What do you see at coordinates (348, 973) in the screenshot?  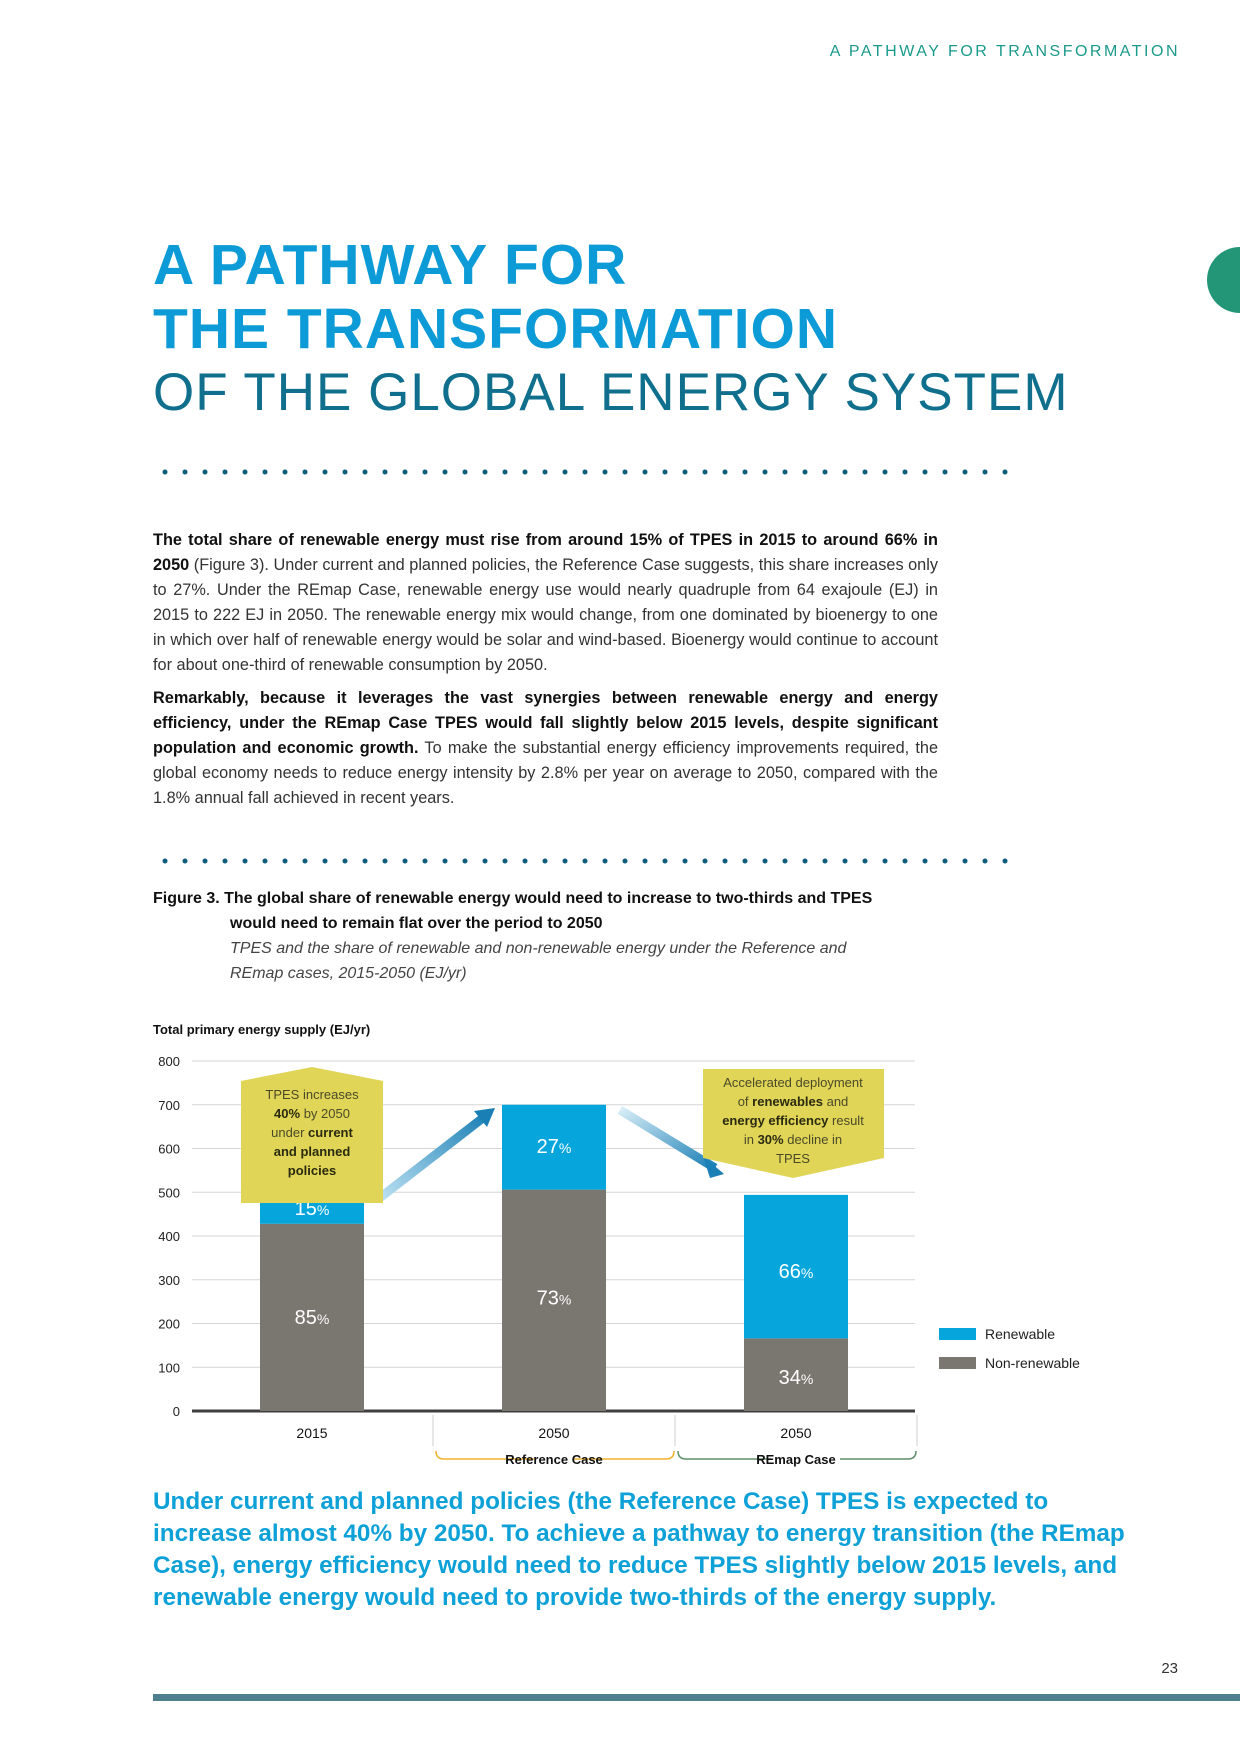 I see `caption-subtitle-2: REmap cases, 2015-2050 (EJ/yr)` at bounding box center [348, 973].